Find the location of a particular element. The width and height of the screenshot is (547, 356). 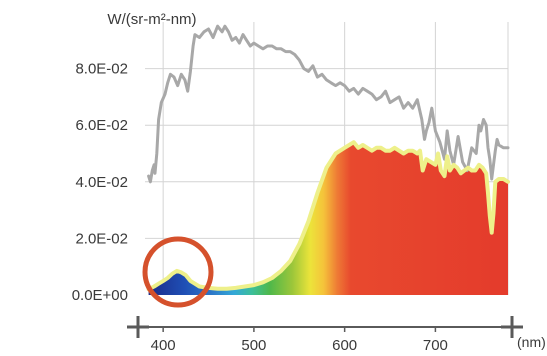

x-axis-unit: (nm) is located at coordinates (531, 342).